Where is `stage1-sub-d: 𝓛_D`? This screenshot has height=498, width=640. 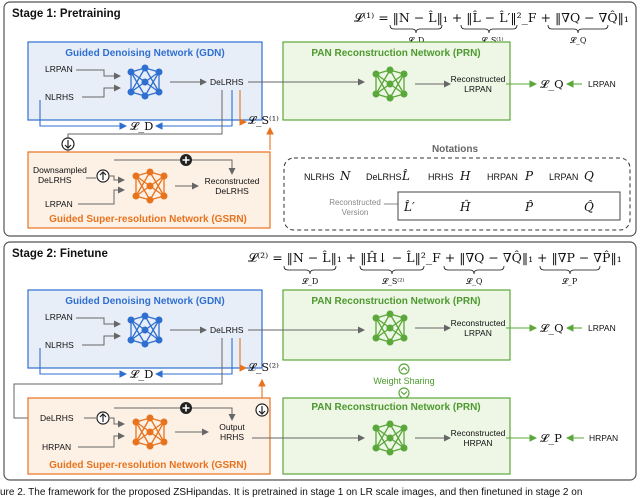
stage1-sub-d: 𝓛_D is located at coordinates (416, 40).